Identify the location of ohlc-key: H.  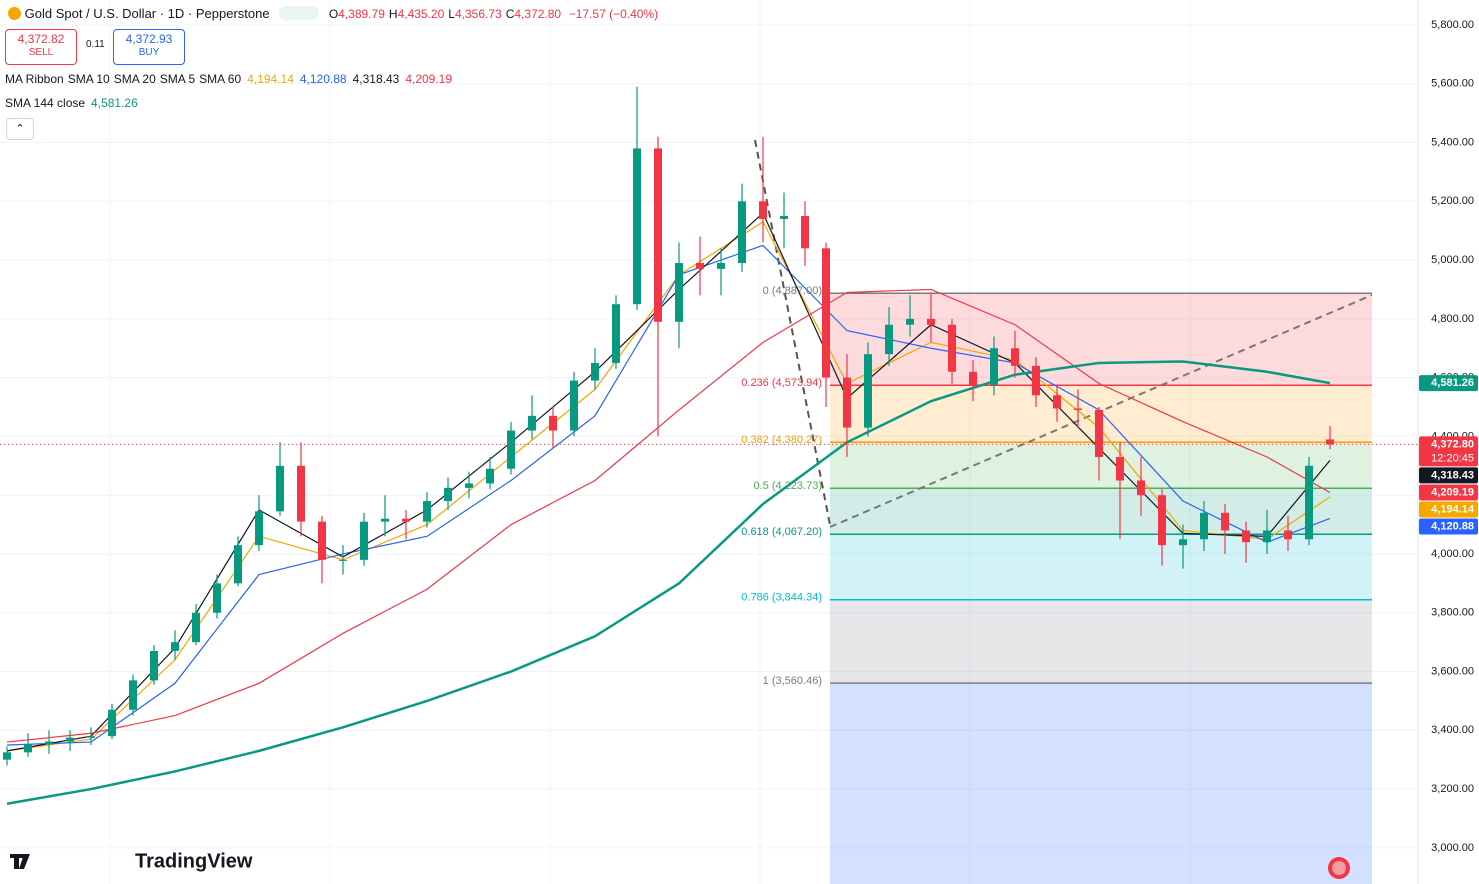
(393, 14).